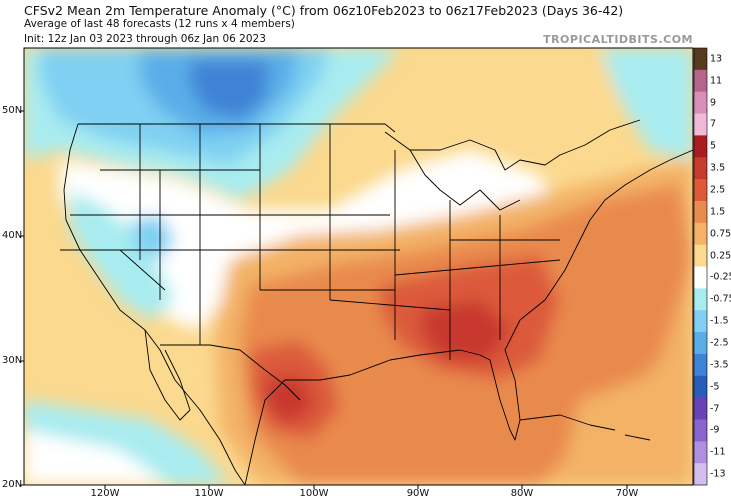 This screenshot has height=500, width=731. I want to click on colorbar-label: 0.25, so click(720, 256).